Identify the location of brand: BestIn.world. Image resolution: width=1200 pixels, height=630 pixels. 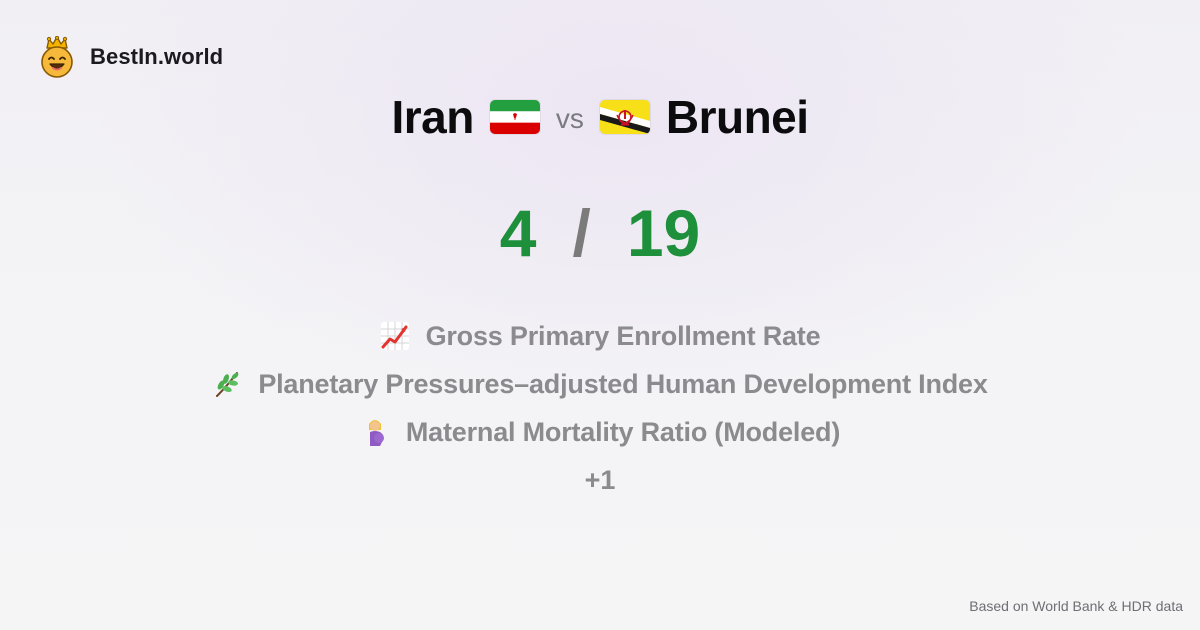
(130, 57).